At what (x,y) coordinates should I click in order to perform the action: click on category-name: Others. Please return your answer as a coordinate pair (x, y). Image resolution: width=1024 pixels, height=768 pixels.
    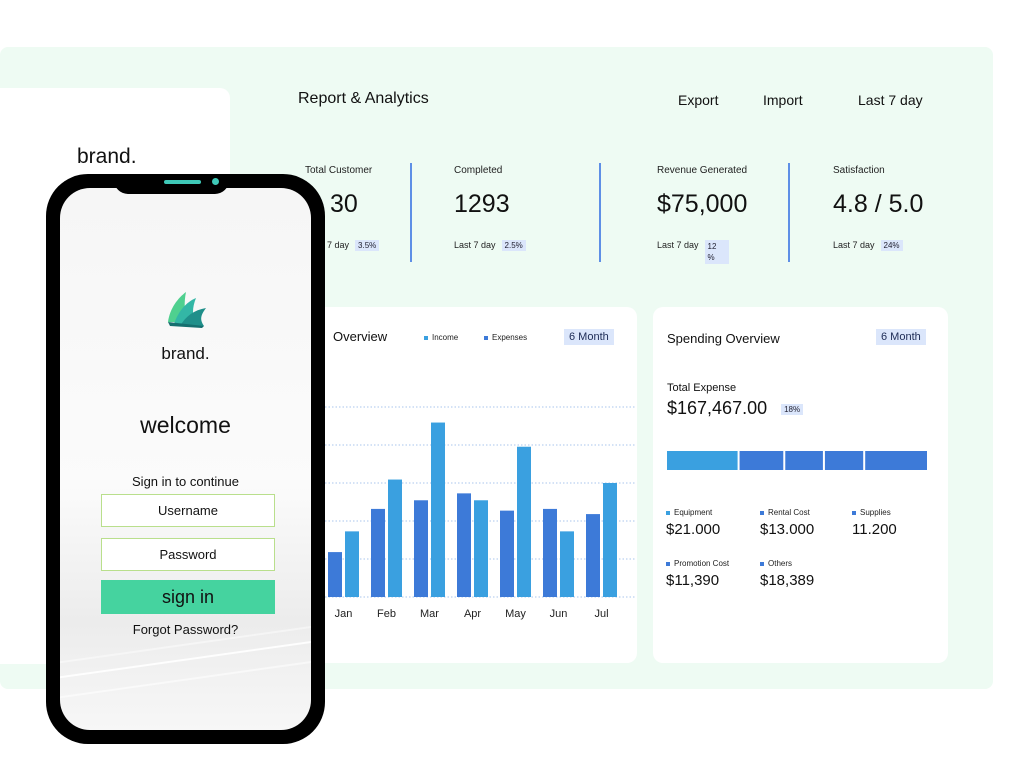
    Looking at the image, I should click on (780, 563).